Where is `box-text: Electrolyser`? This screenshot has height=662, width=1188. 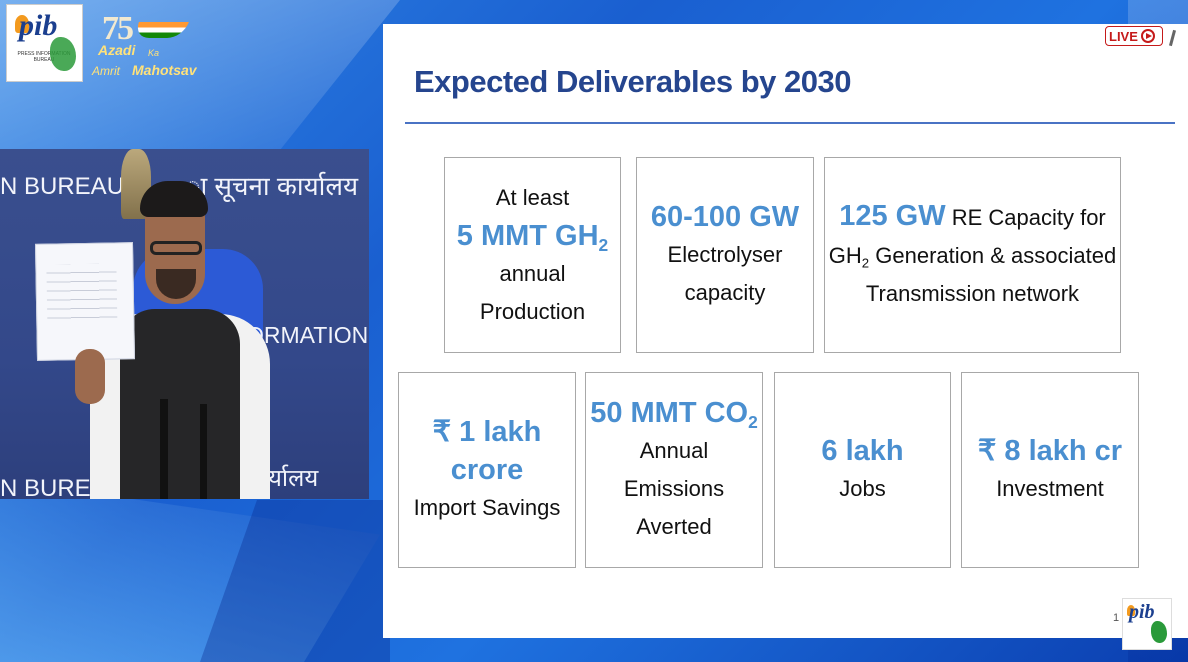 box-text: Electrolyser is located at coordinates (725, 254).